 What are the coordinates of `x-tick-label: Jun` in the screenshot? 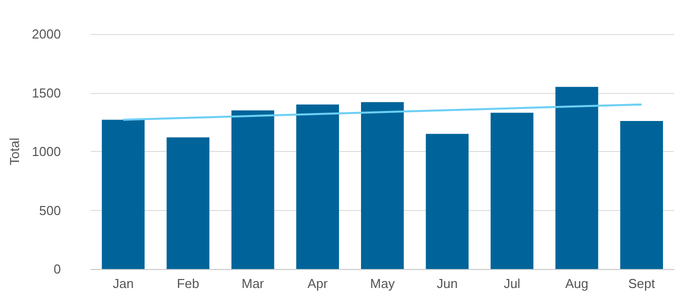 It's located at (447, 283).